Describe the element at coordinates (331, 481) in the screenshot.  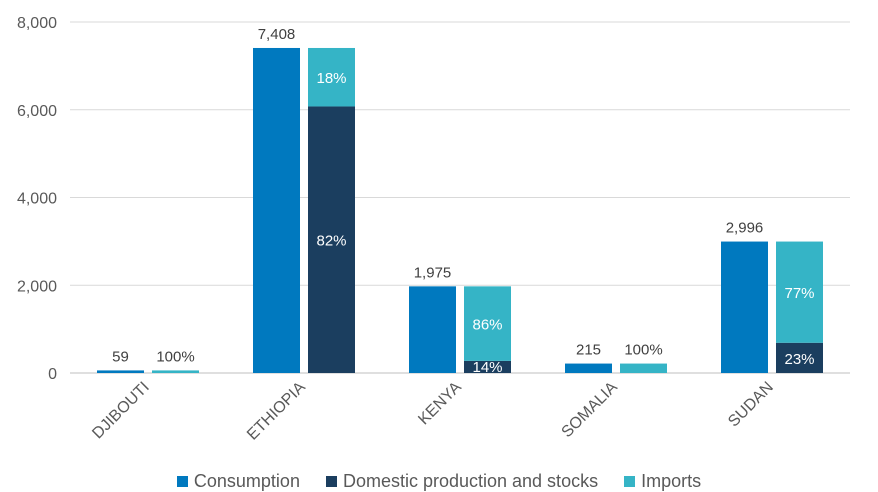
I see `legend-swatch-domestic` at that location.